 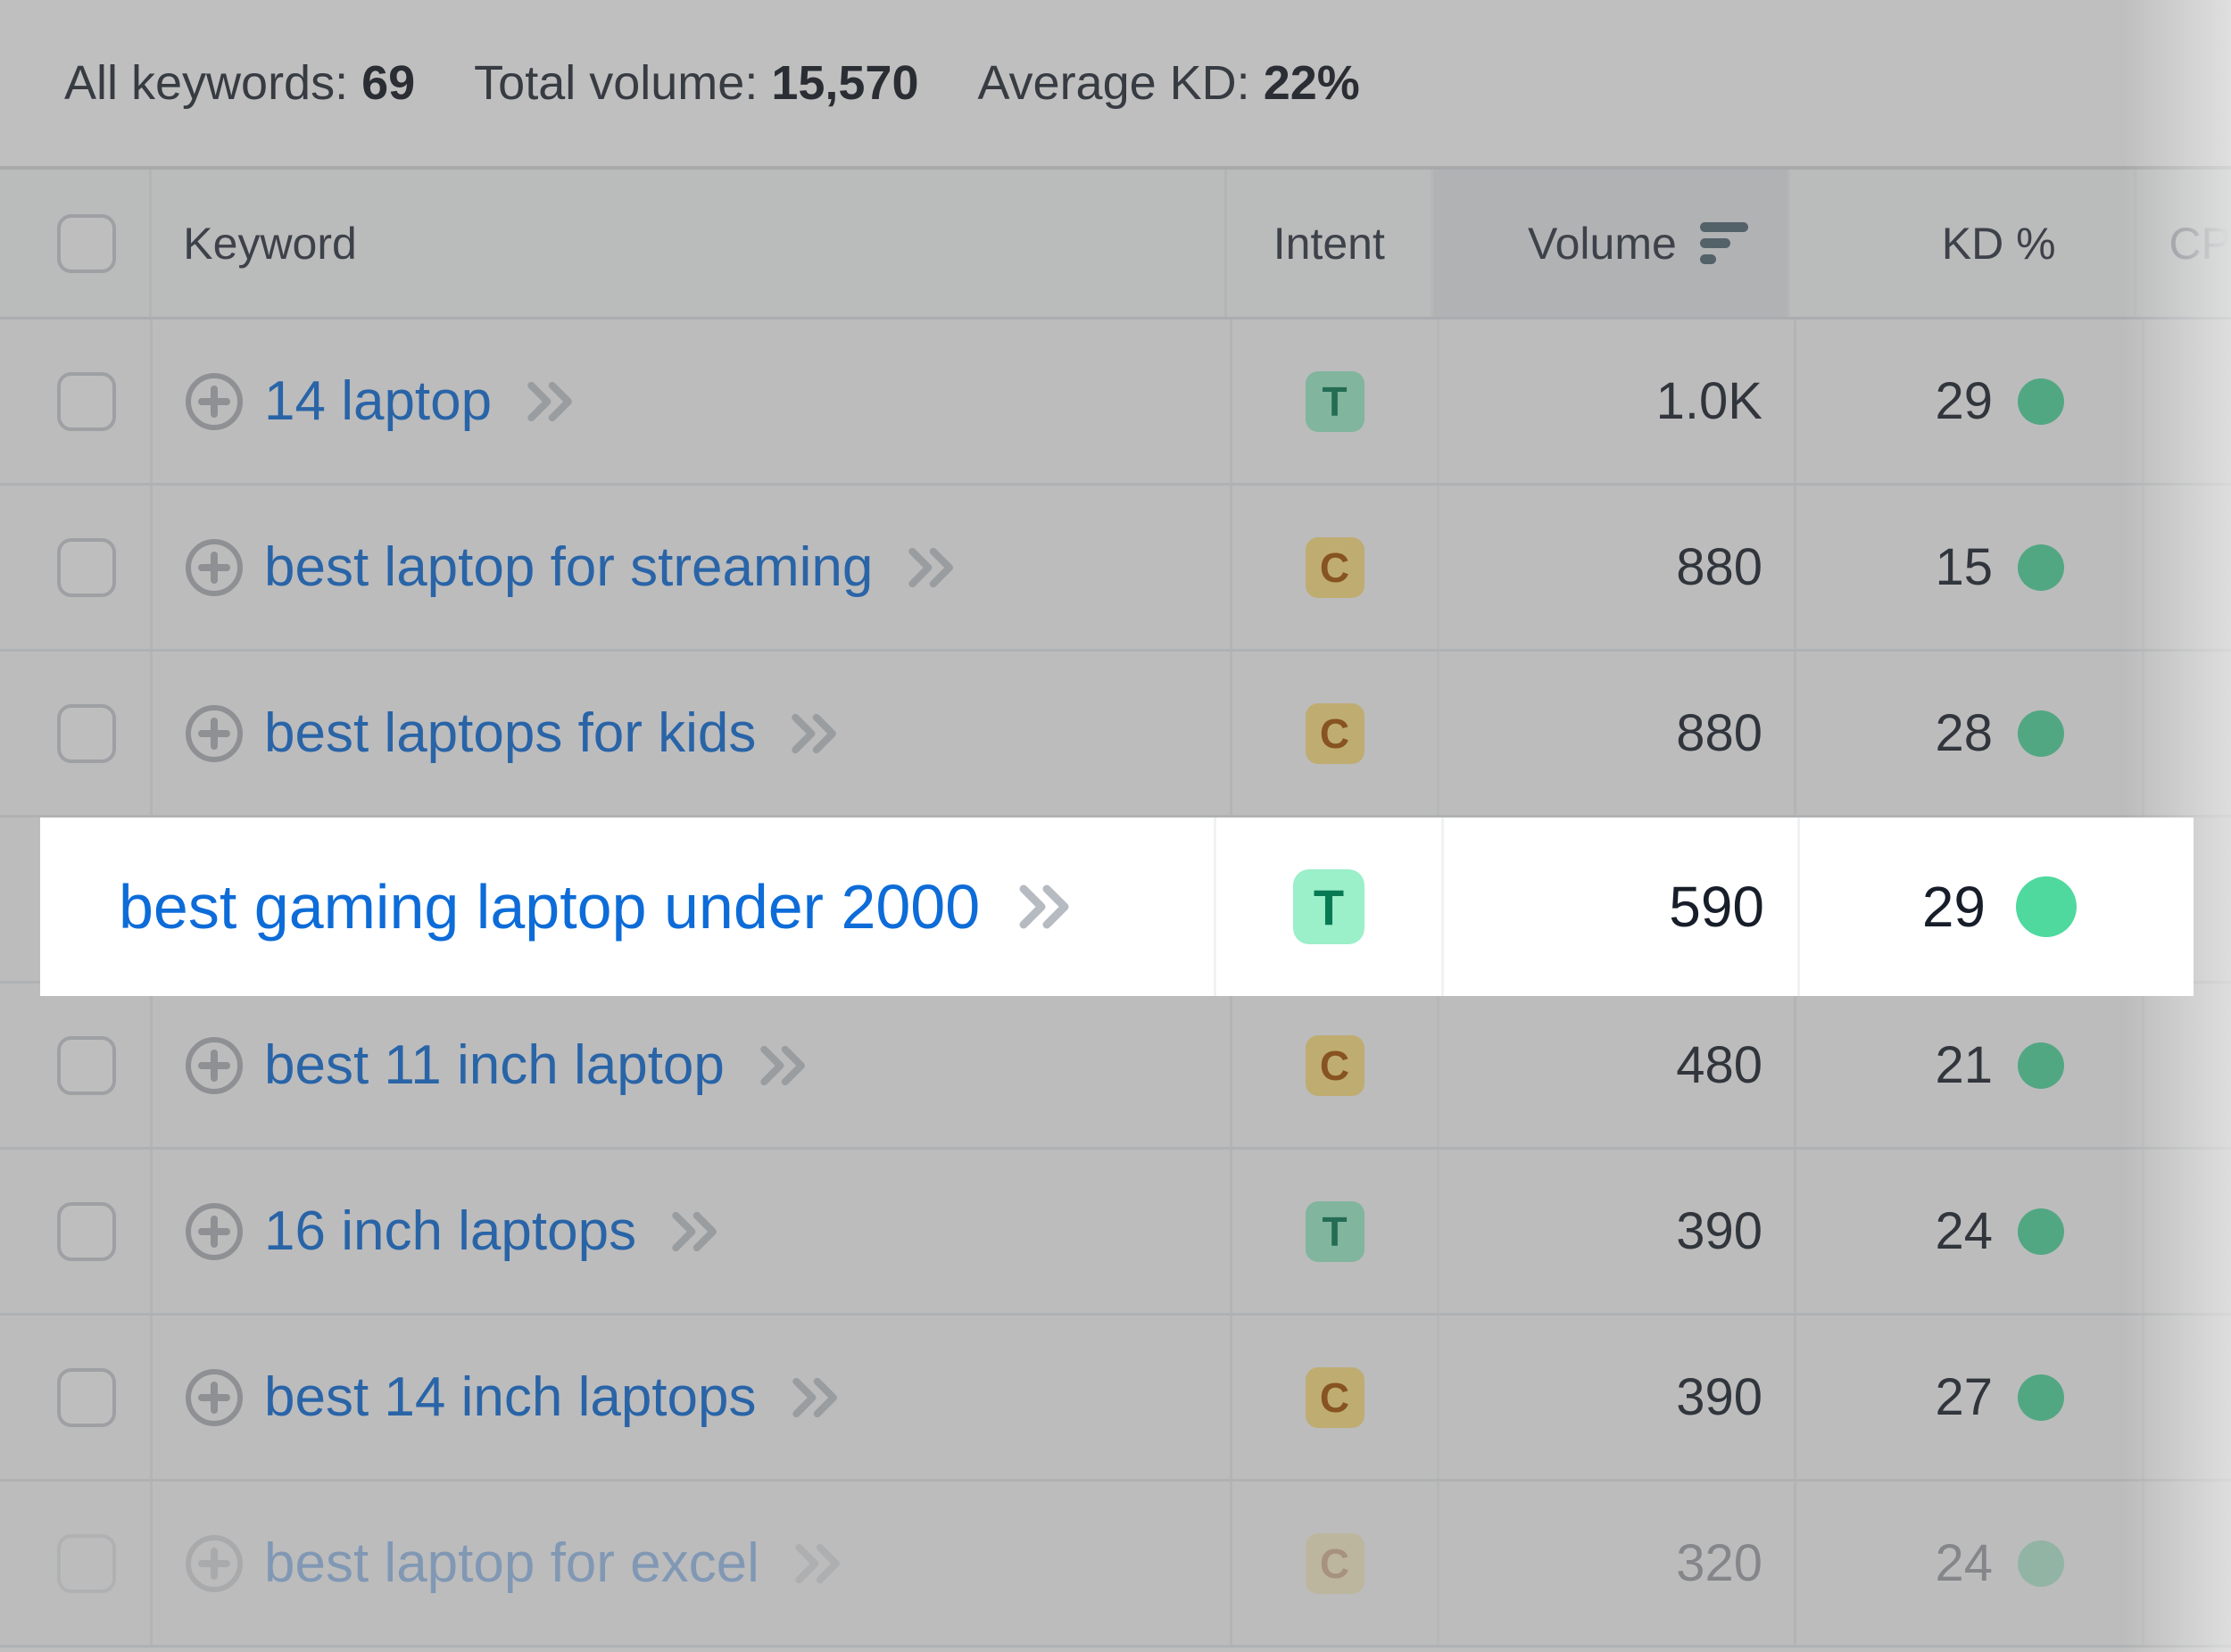 I want to click on table-row: 16 inch laptops T 390 24, so click(x=1115, y=1233).